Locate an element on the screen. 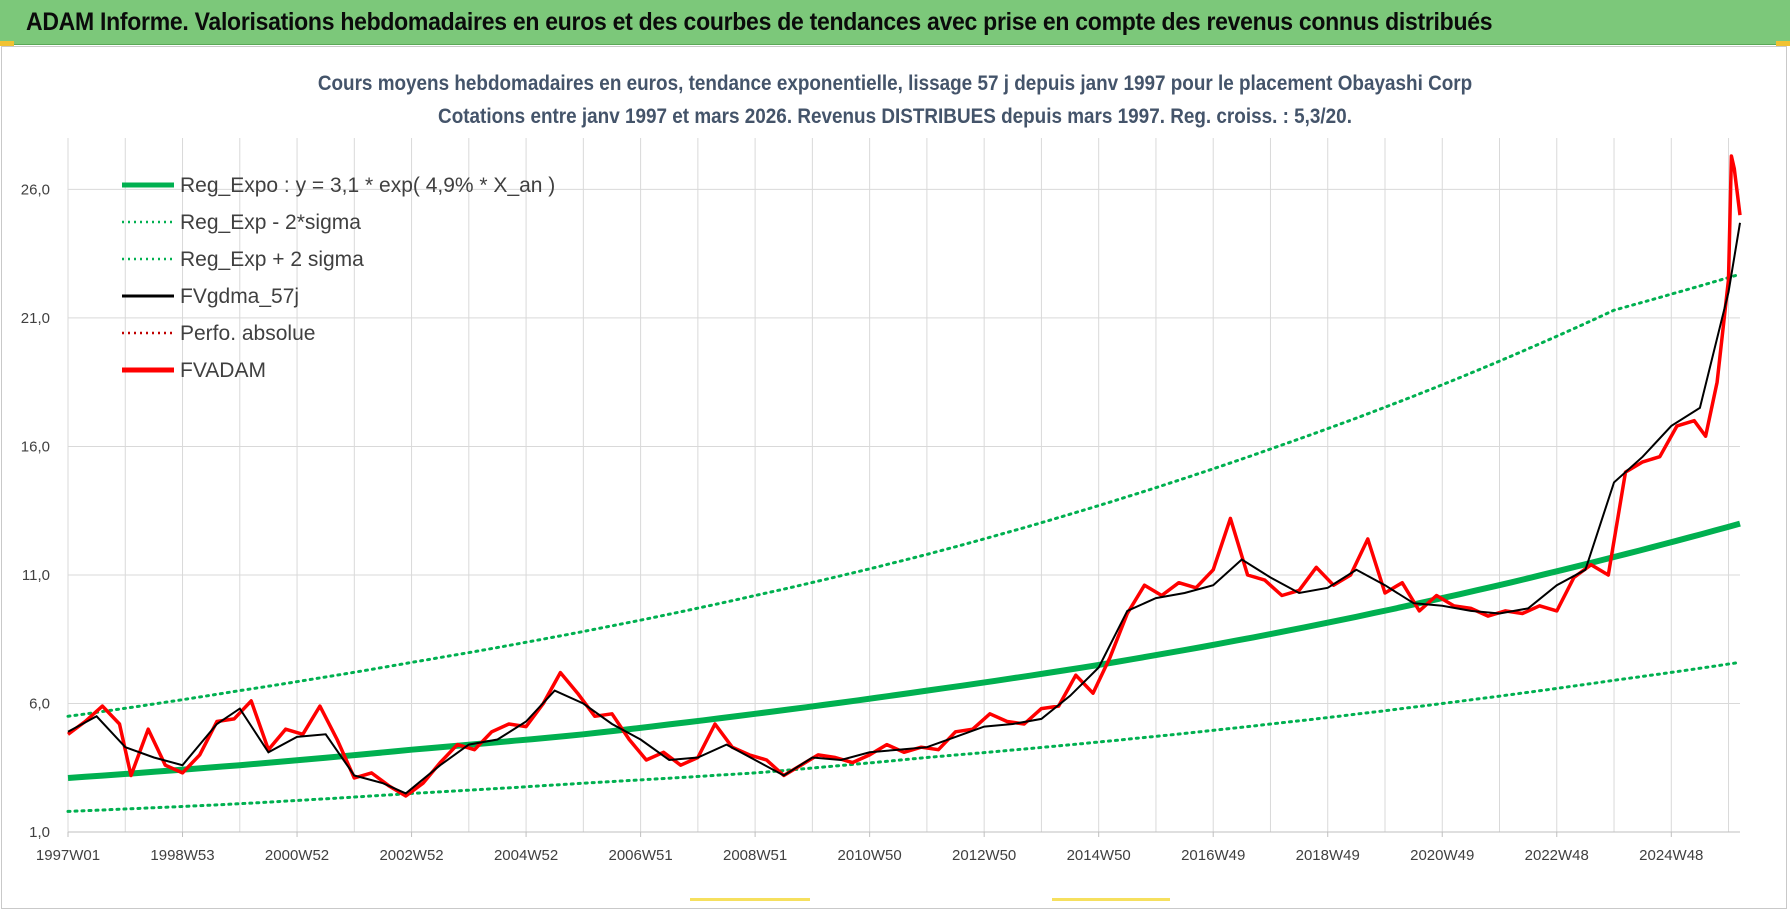 The image size is (1790, 912). legend-label-fvadam: FVADAM is located at coordinates (223, 370).